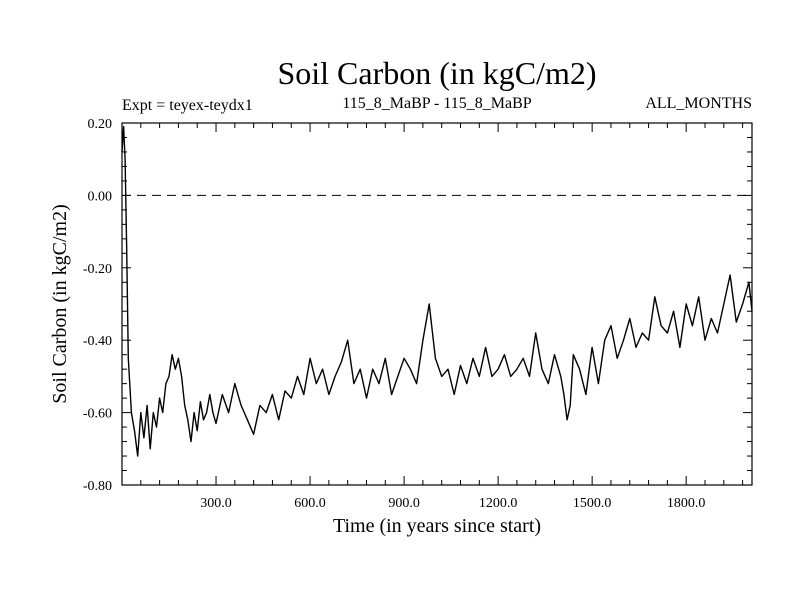 This screenshot has height=600, width=800. Describe the element at coordinates (187, 105) in the screenshot. I see `experiment-label: Expt = teyex-teydx1` at that location.